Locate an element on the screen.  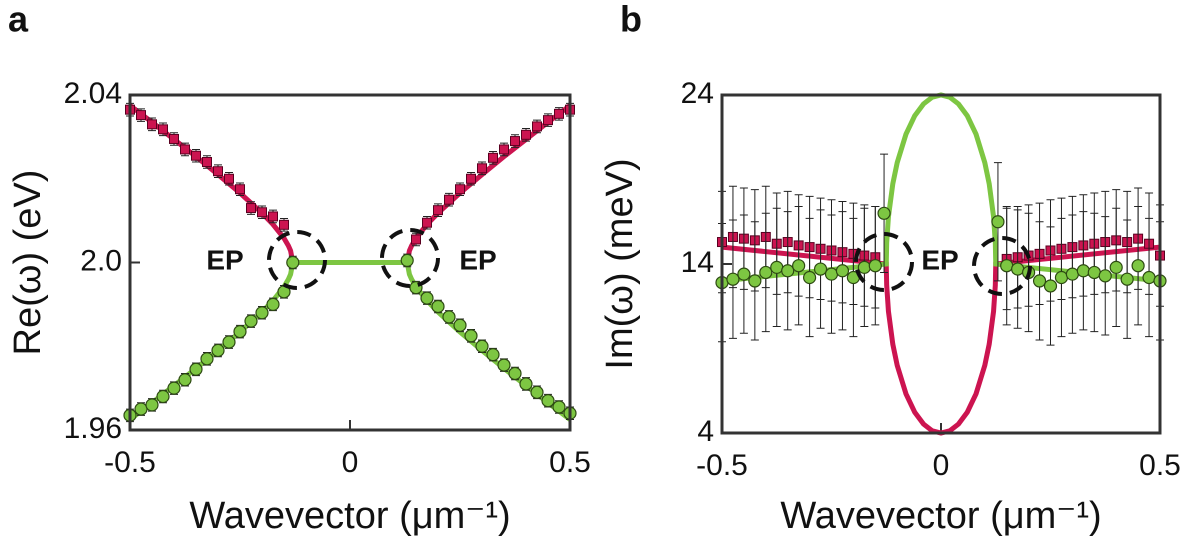
x-tick-label: 0.5 is located at coordinates (1160, 465).